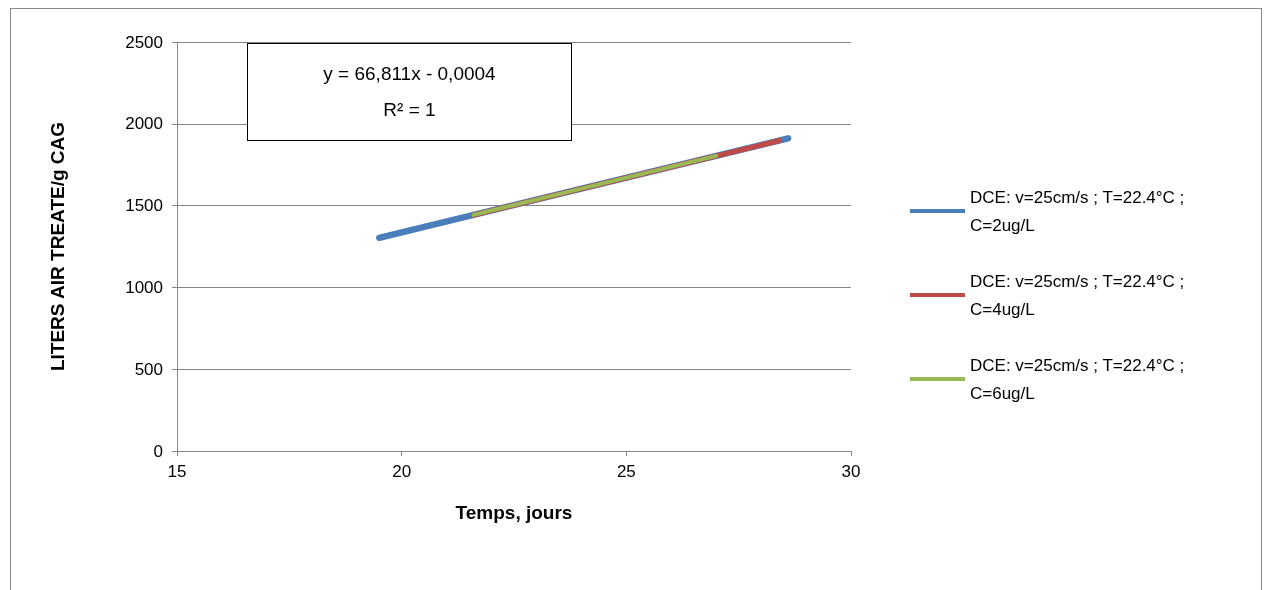 This screenshot has height=590, width=1270. Describe the element at coordinates (402, 471) in the screenshot. I see `x-tick-label: 20` at that location.